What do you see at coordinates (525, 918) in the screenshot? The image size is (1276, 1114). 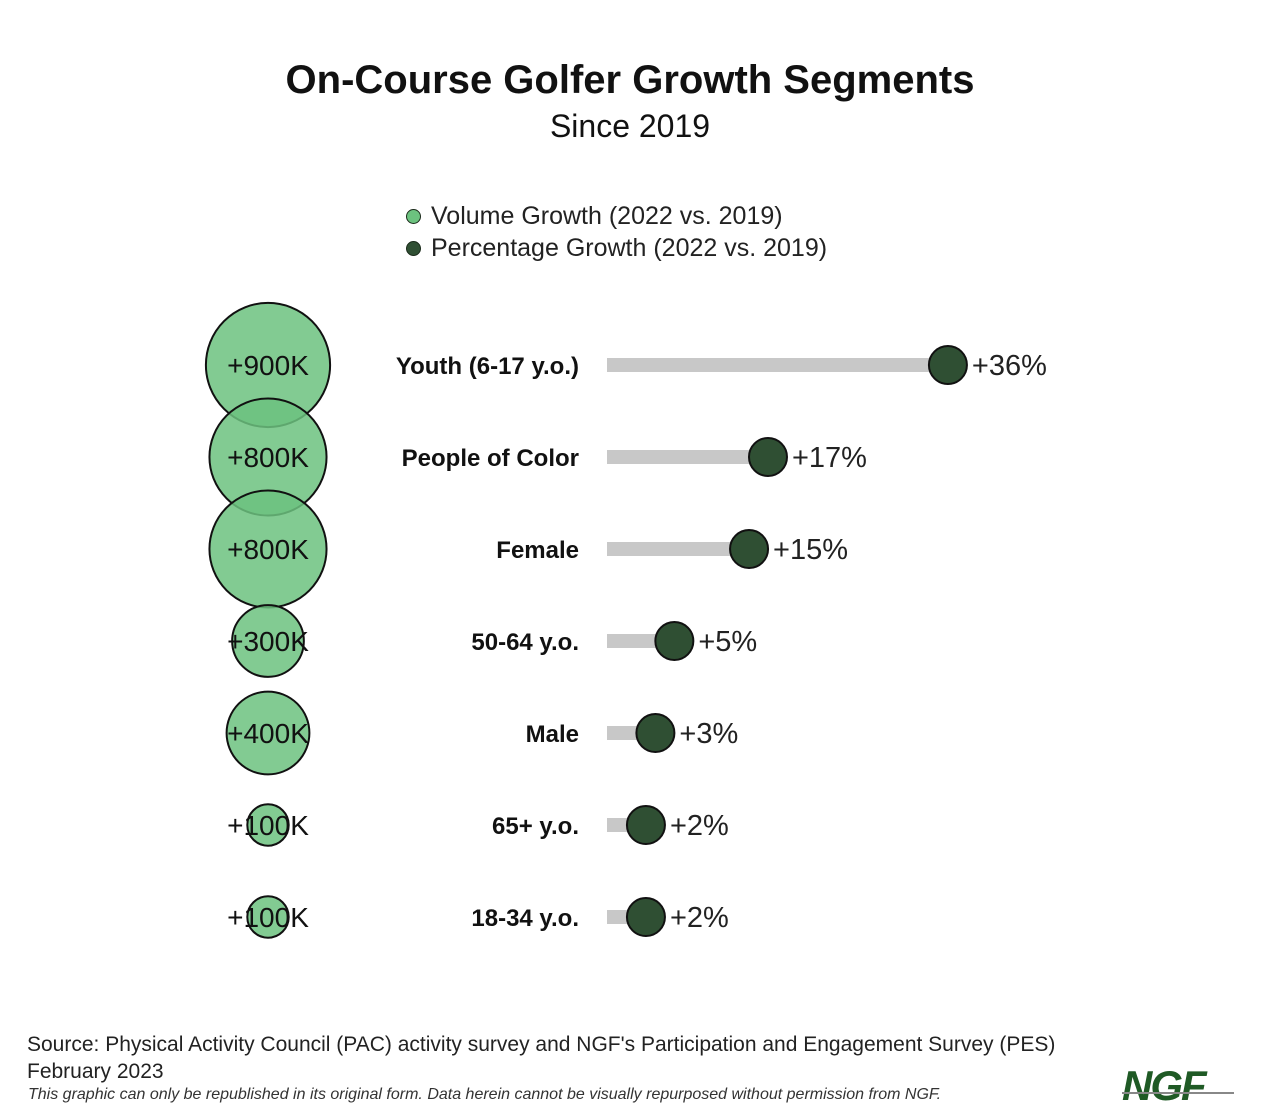 I see `category-label: 18-34 y.o.` at bounding box center [525, 918].